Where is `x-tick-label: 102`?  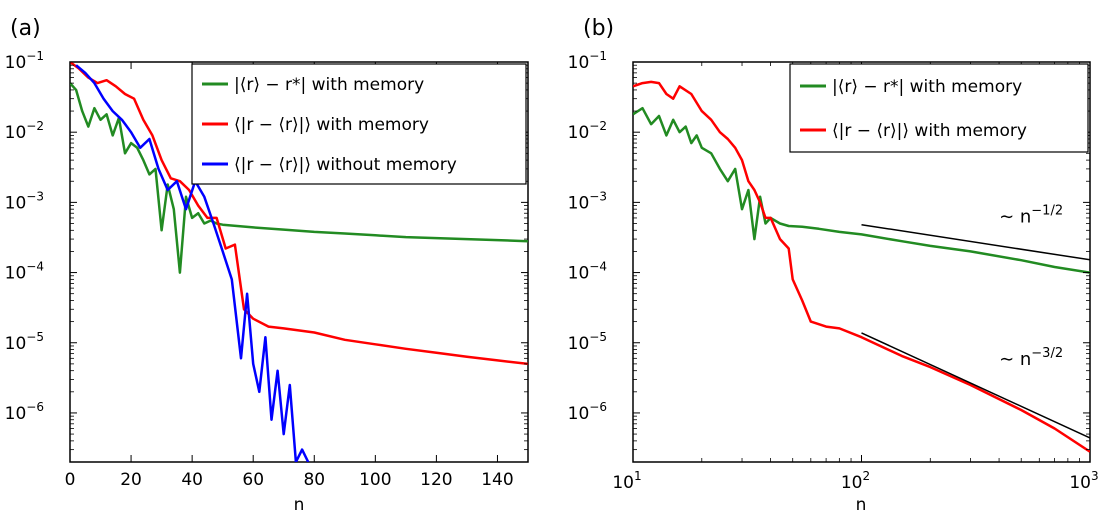
x-tick-label: 102 is located at coordinates (855, 481).